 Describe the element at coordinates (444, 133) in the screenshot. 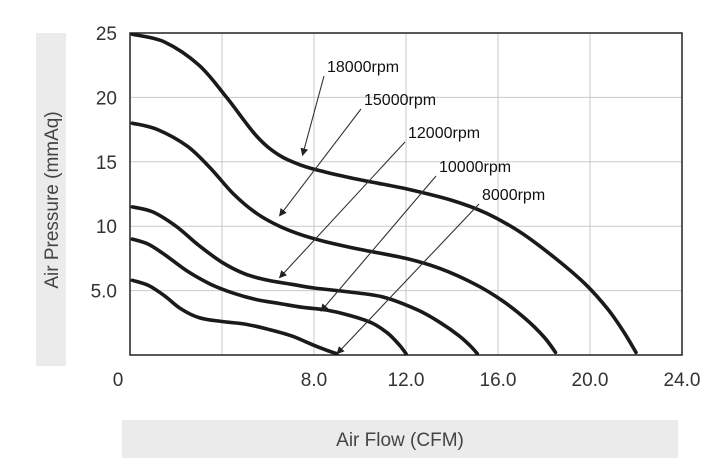

I see `label-12000rpm: 12000rpm` at that location.